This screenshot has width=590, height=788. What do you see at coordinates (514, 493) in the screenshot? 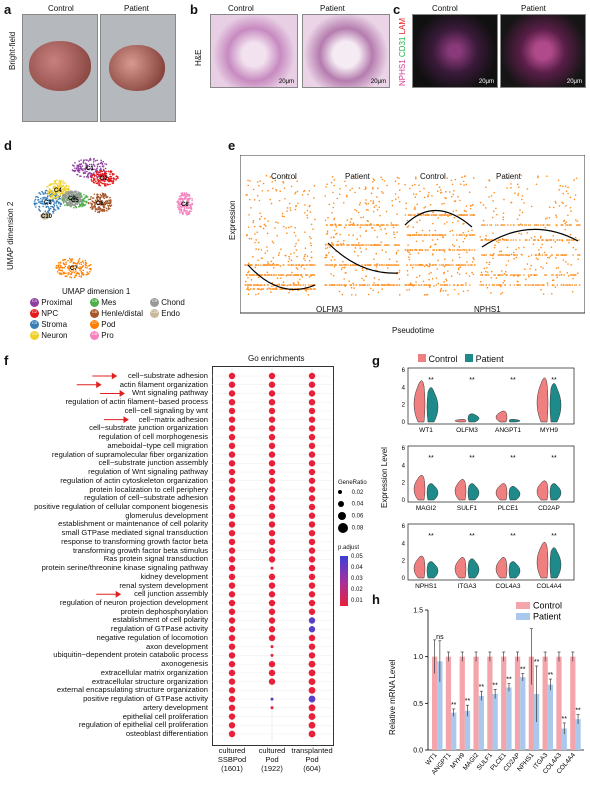
I see `violin-patient` at bounding box center [514, 493].